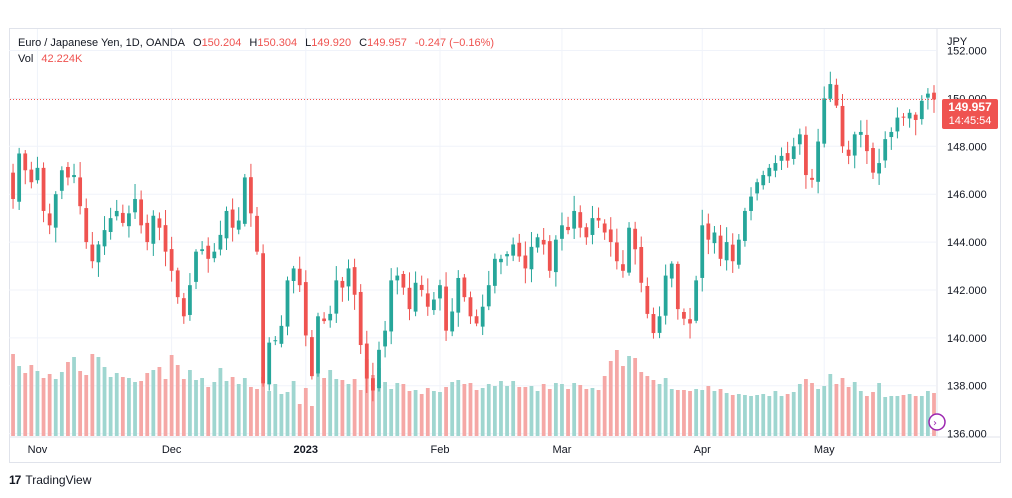 Image resolution: width=1012 pixels, height=498 pixels. I want to click on x-tick-label: Nov, so click(38, 450).